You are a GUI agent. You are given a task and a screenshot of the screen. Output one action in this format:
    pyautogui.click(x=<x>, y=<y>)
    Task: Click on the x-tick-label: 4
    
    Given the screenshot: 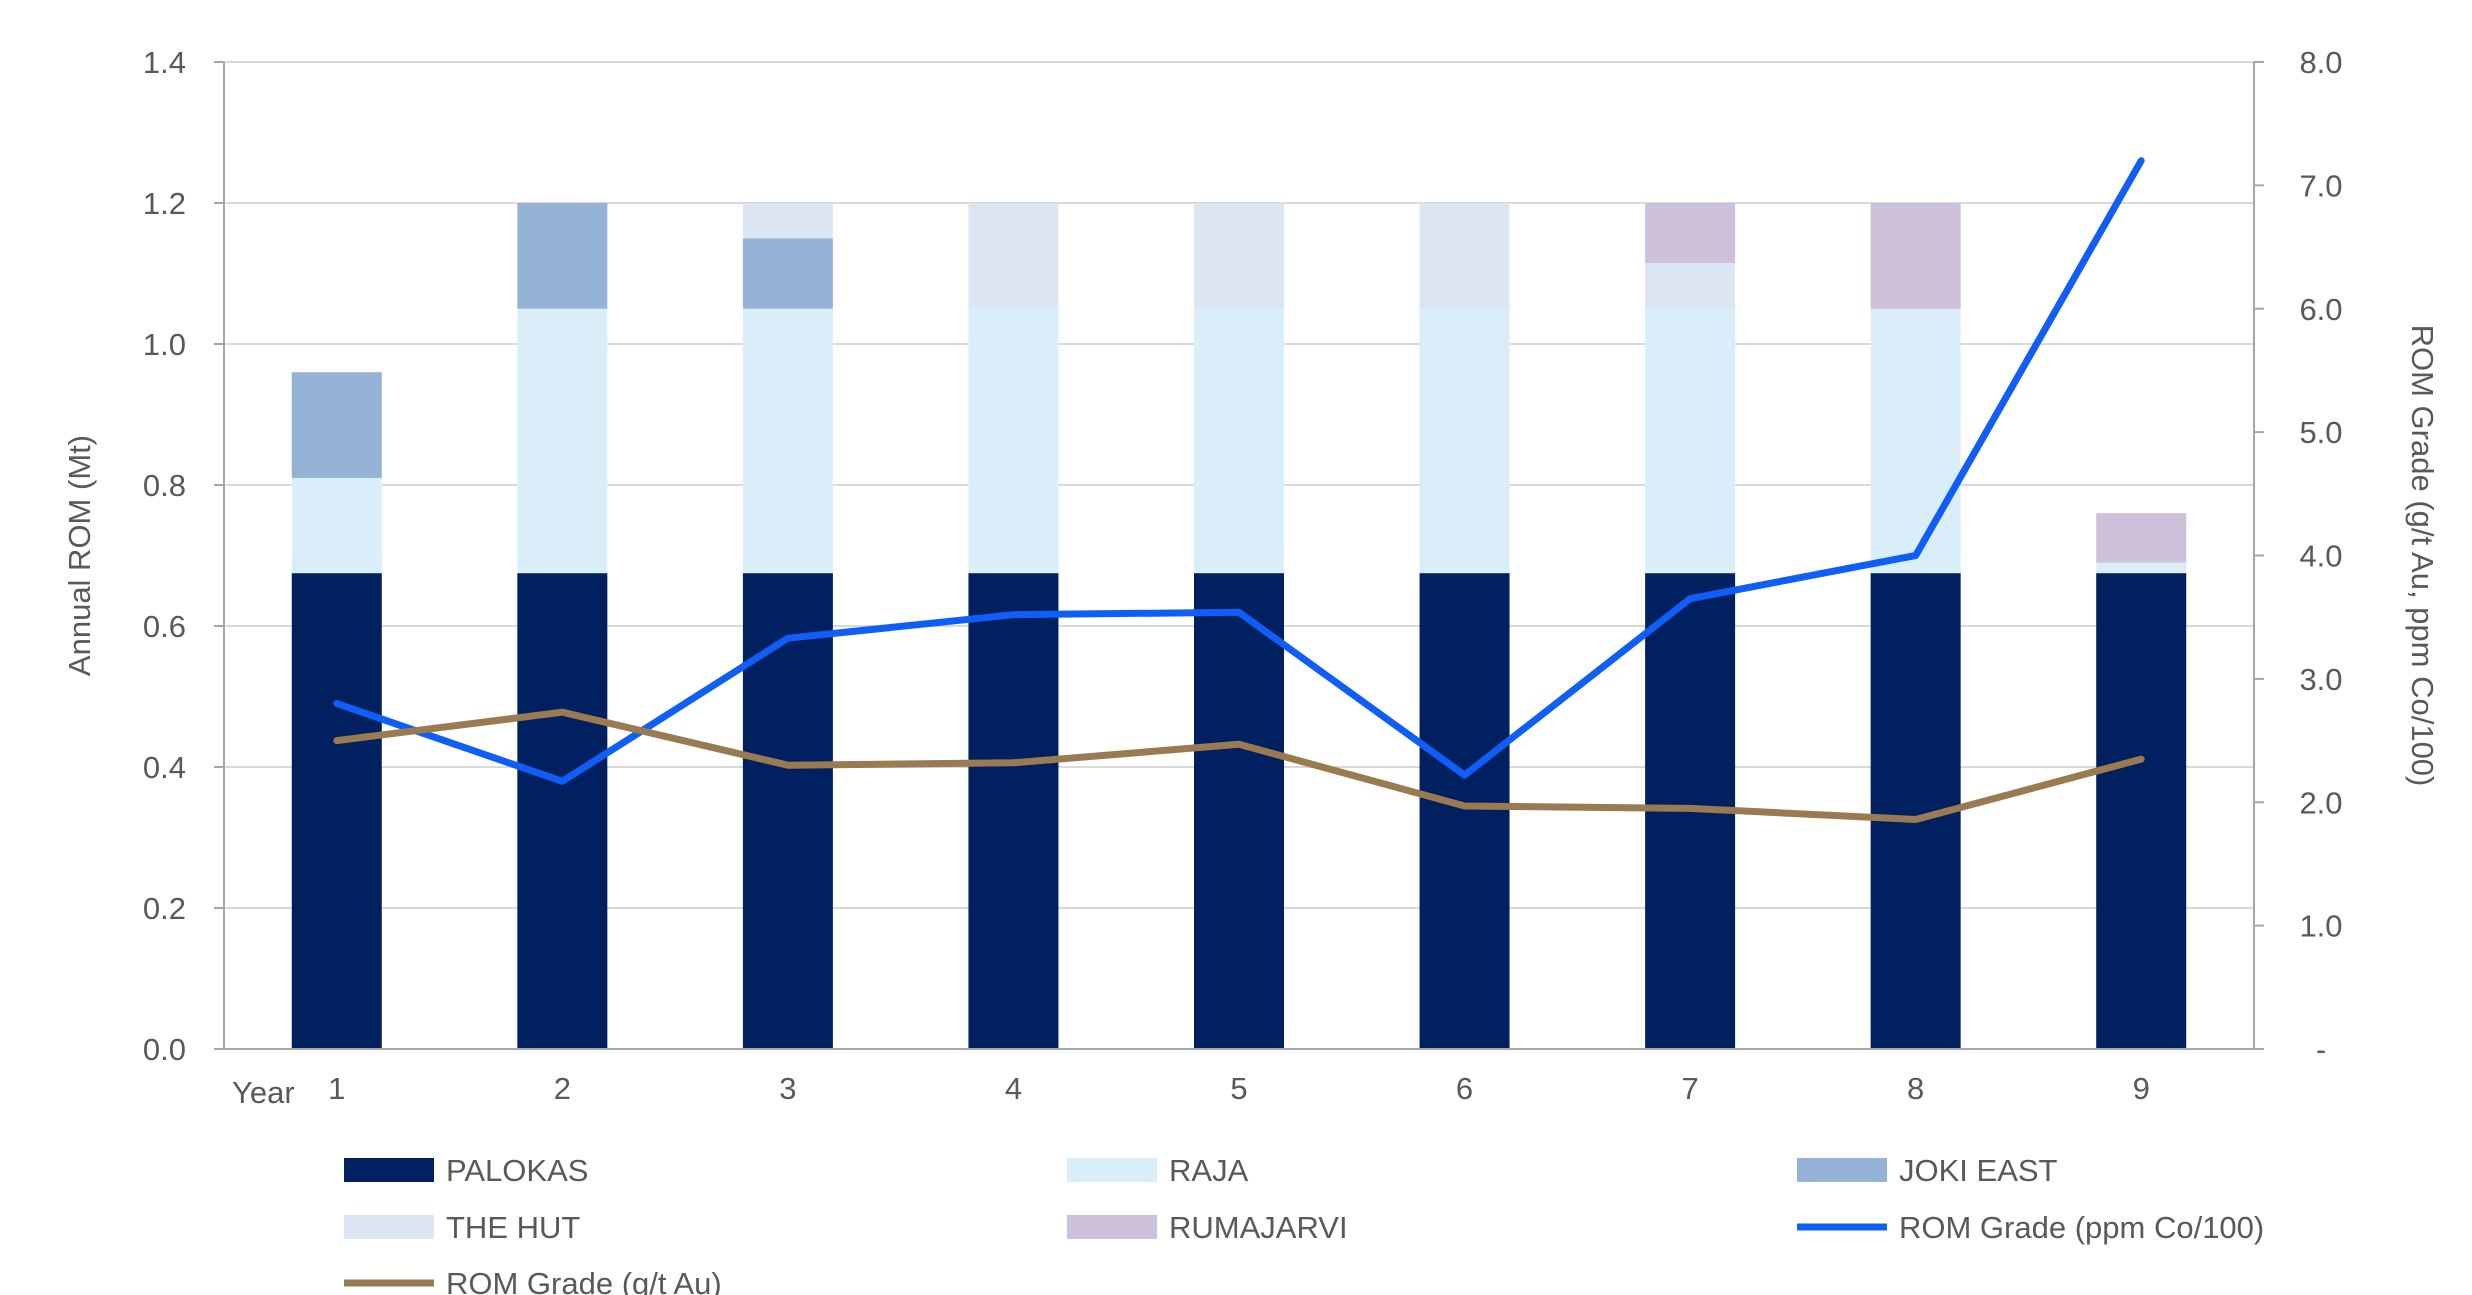 What is the action you would take?
    pyautogui.click(x=1013, y=1088)
    